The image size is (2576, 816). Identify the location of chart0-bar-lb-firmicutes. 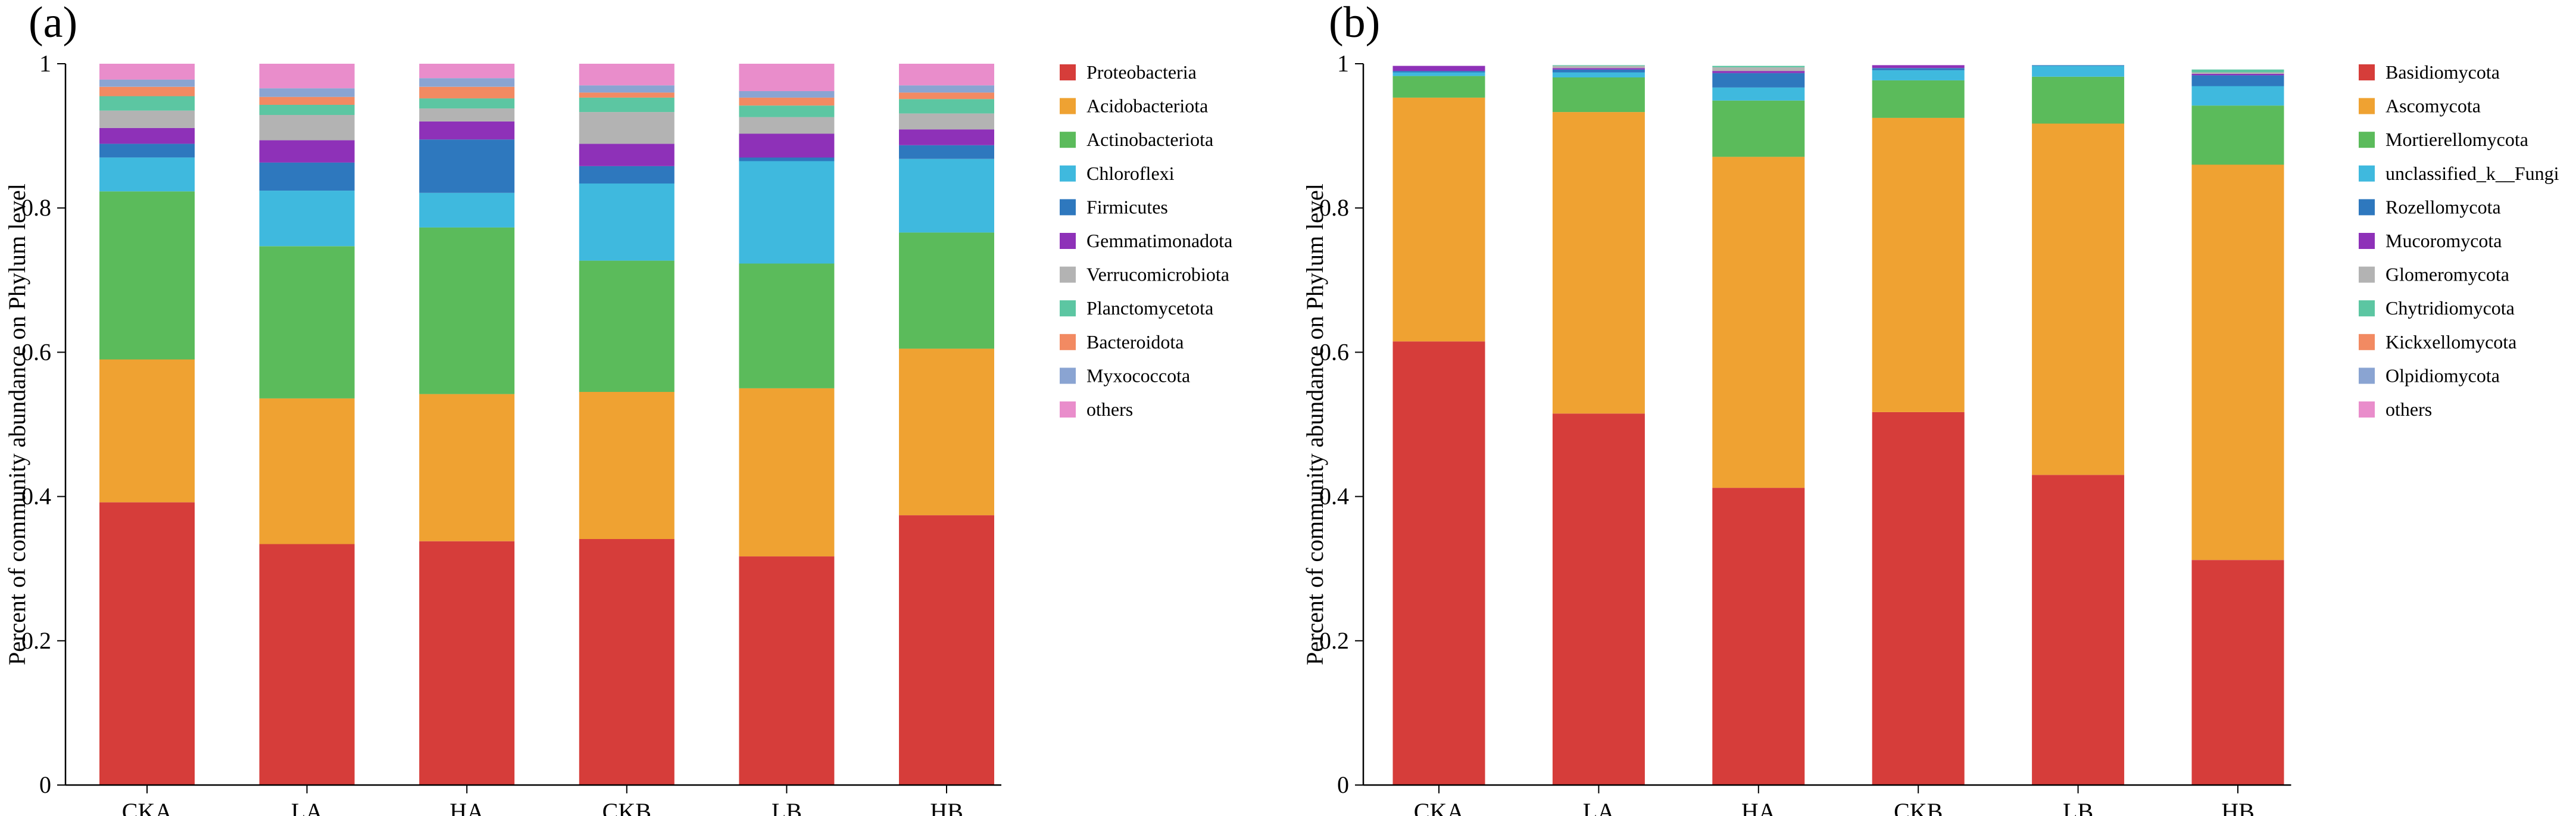
(787, 159).